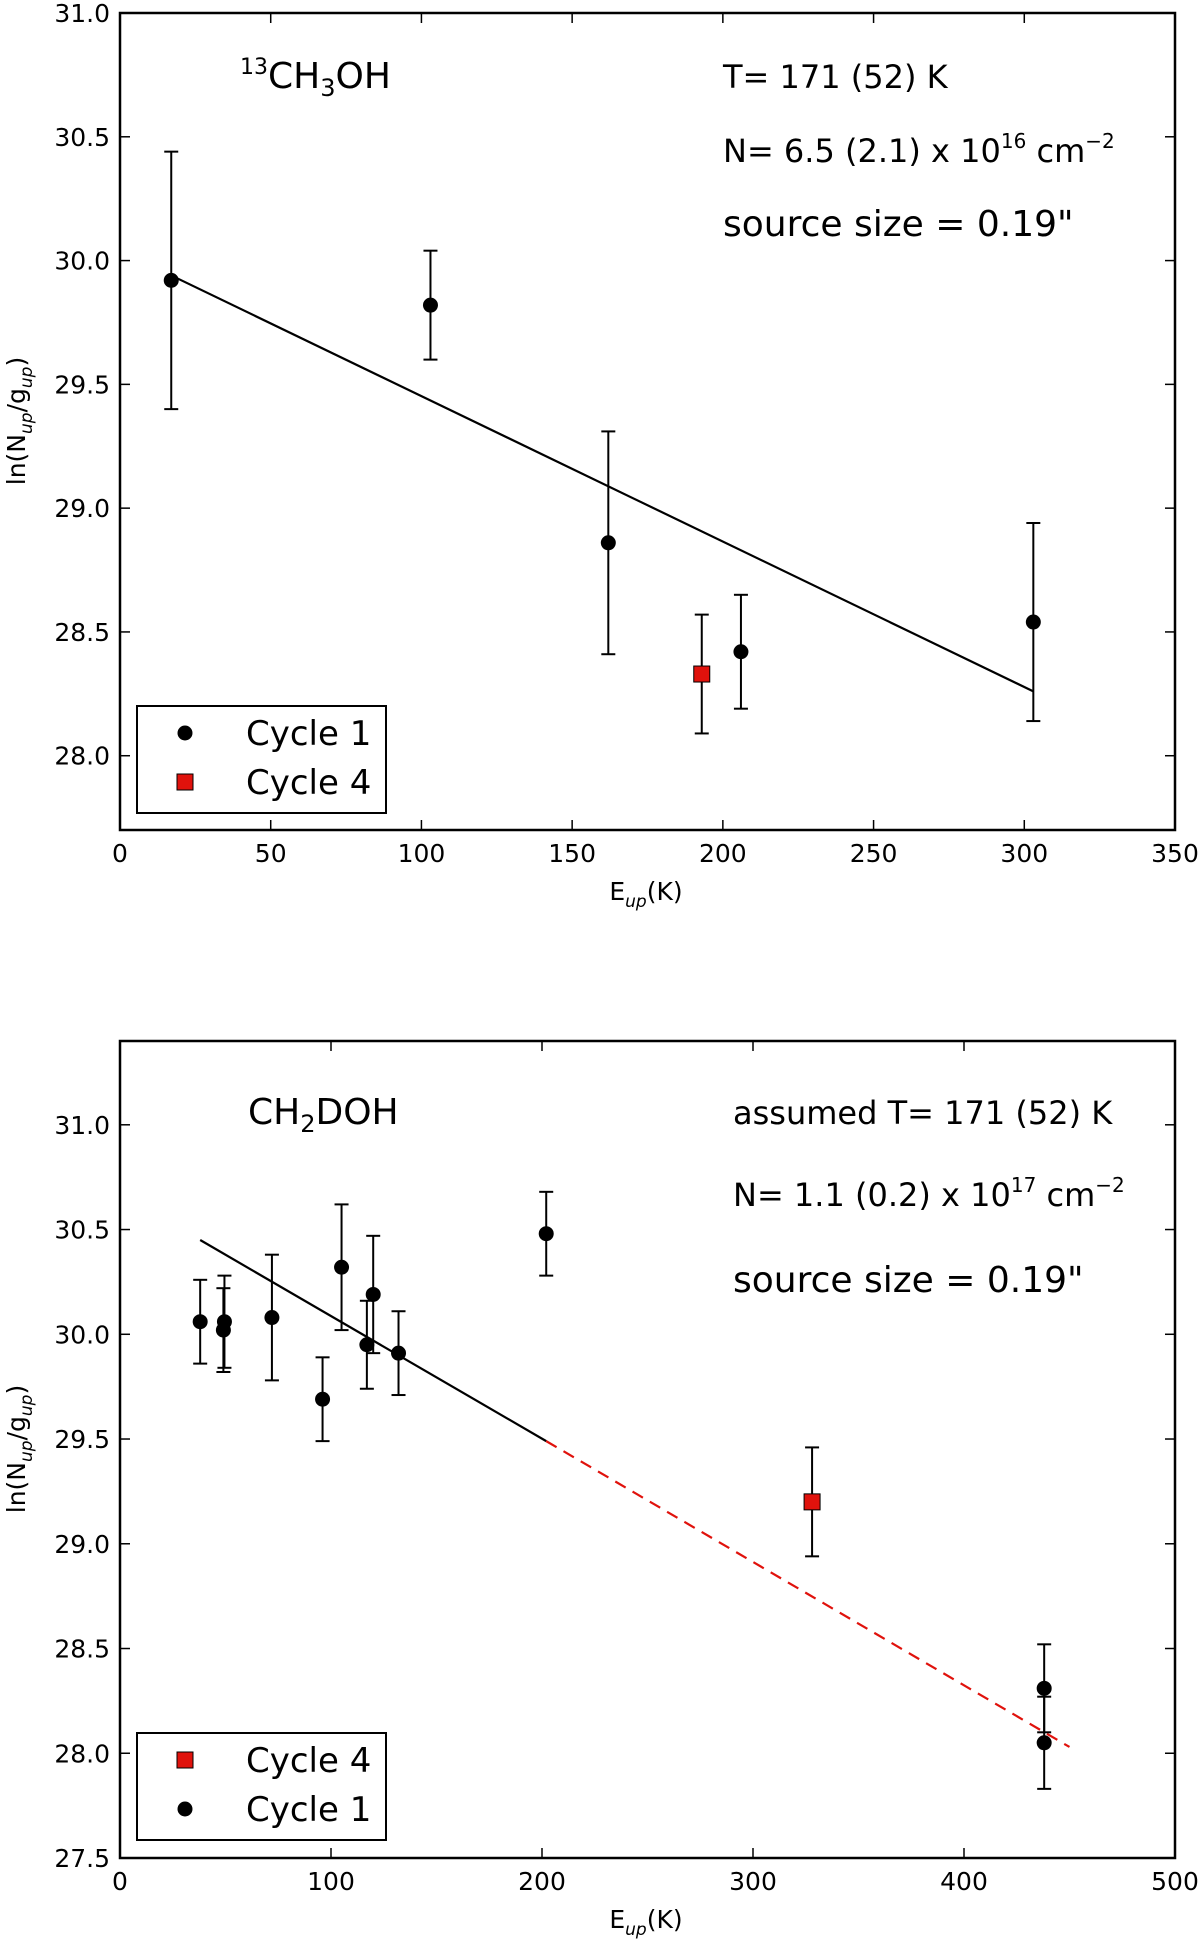 The width and height of the screenshot is (1200, 1940). I want to click on bottom-y-tick-label: 30.0, so click(82, 1334).